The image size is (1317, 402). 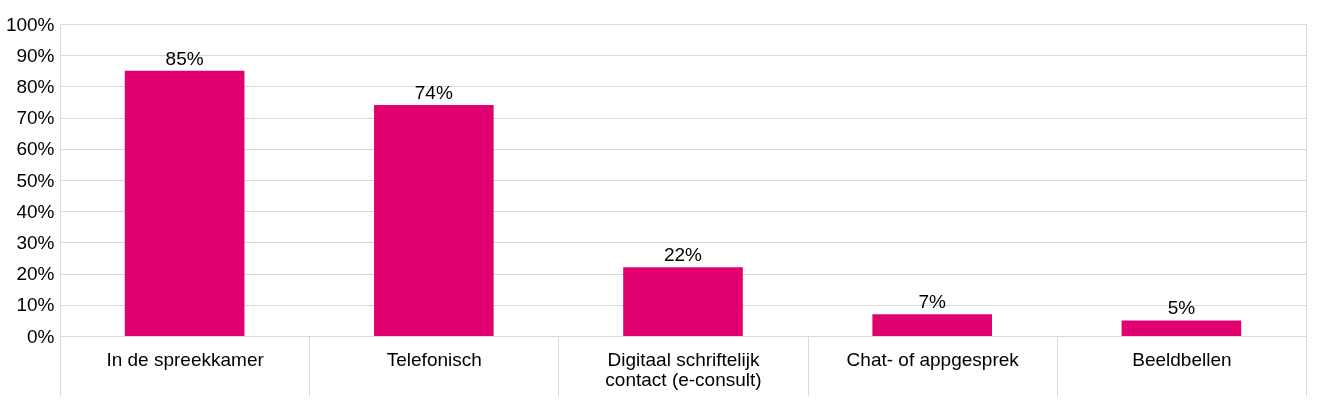 What do you see at coordinates (434, 359) in the screenshot?
I see `x-tick-label: Telefonisch` at bounding box center [434, 359].